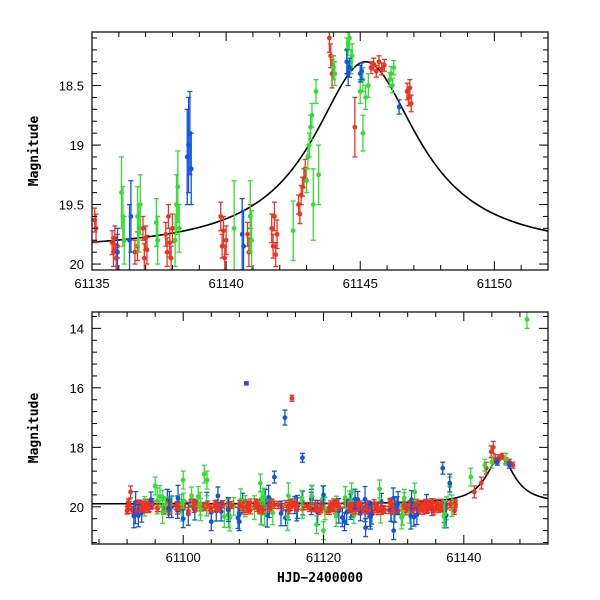 This screenshot has height=600, width=600. I want to click on x-tick-label: 61145, so click(360, 283).